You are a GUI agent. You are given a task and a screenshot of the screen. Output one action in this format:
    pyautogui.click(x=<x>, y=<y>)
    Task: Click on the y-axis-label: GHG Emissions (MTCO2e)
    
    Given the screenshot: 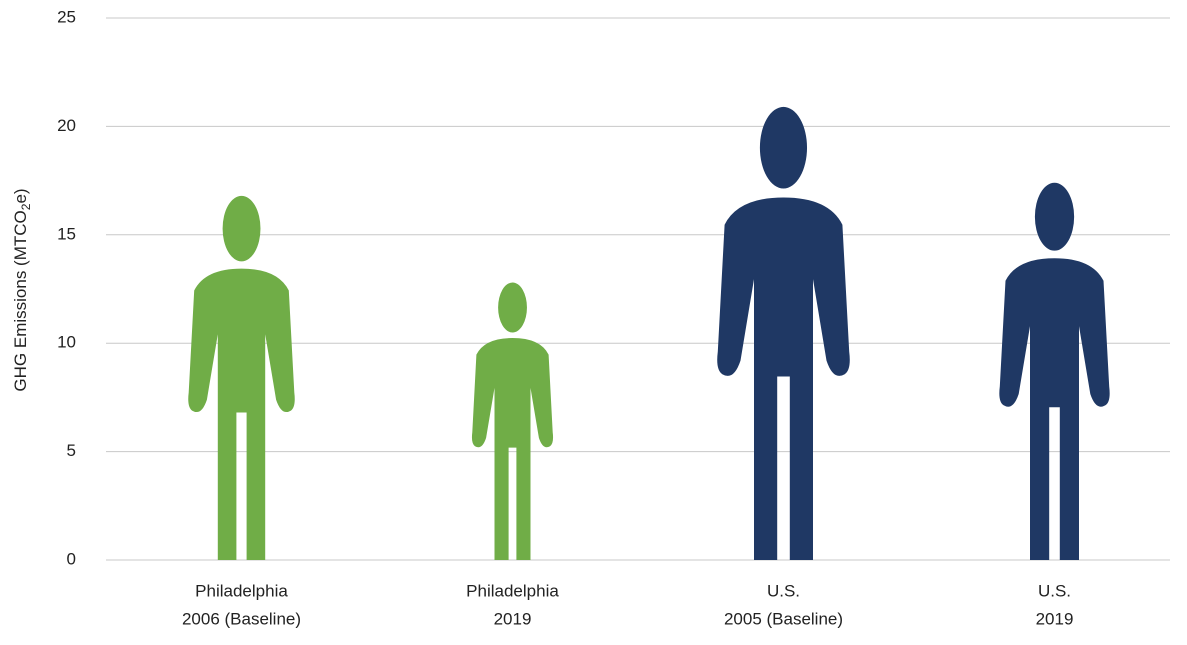 What is the action you would take?
    pyautogui.click(x=22, y=289)
    